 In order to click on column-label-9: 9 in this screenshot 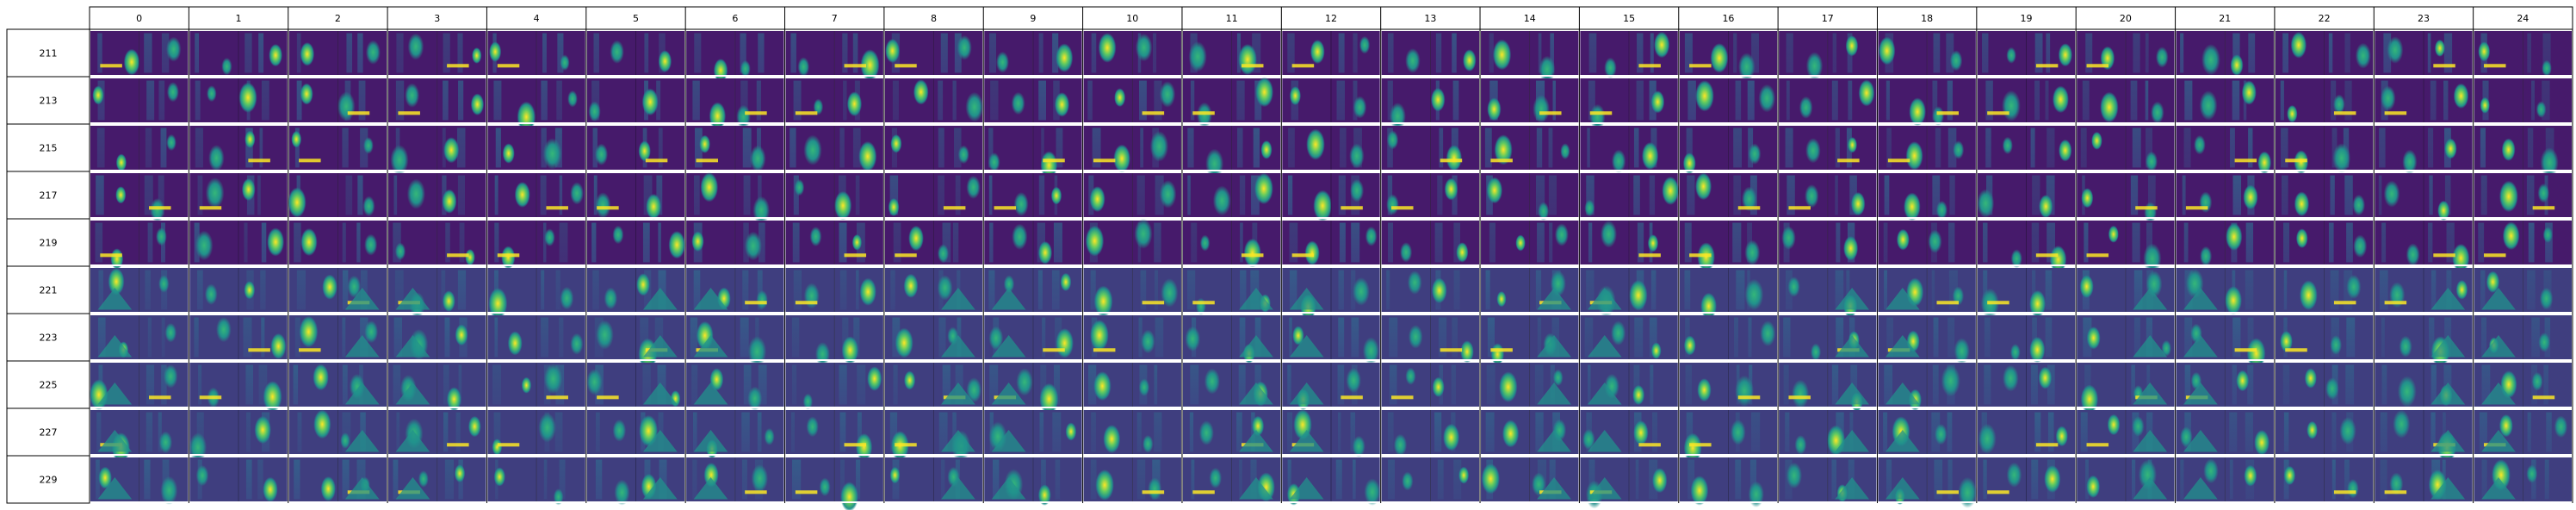, I will do `click(1033, 19)`.